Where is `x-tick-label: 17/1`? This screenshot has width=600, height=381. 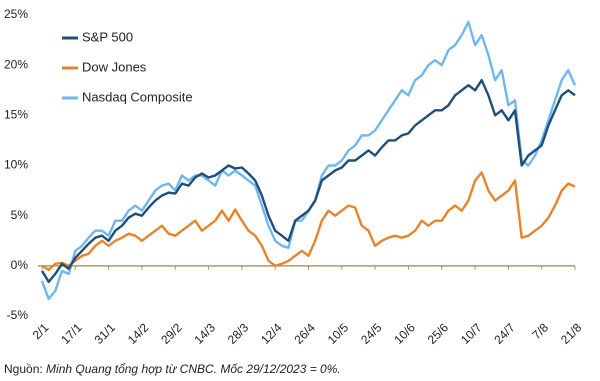 x-tick-label: 17/1 is located at coordinates (71, 333).